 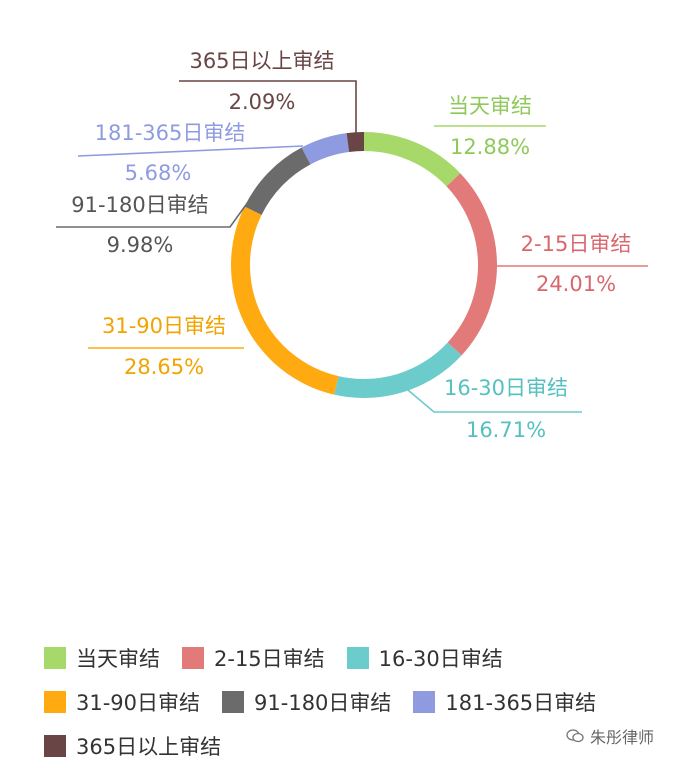 I want to click on slice-value-label-2: 16.71%, so click(x=506, y=430).